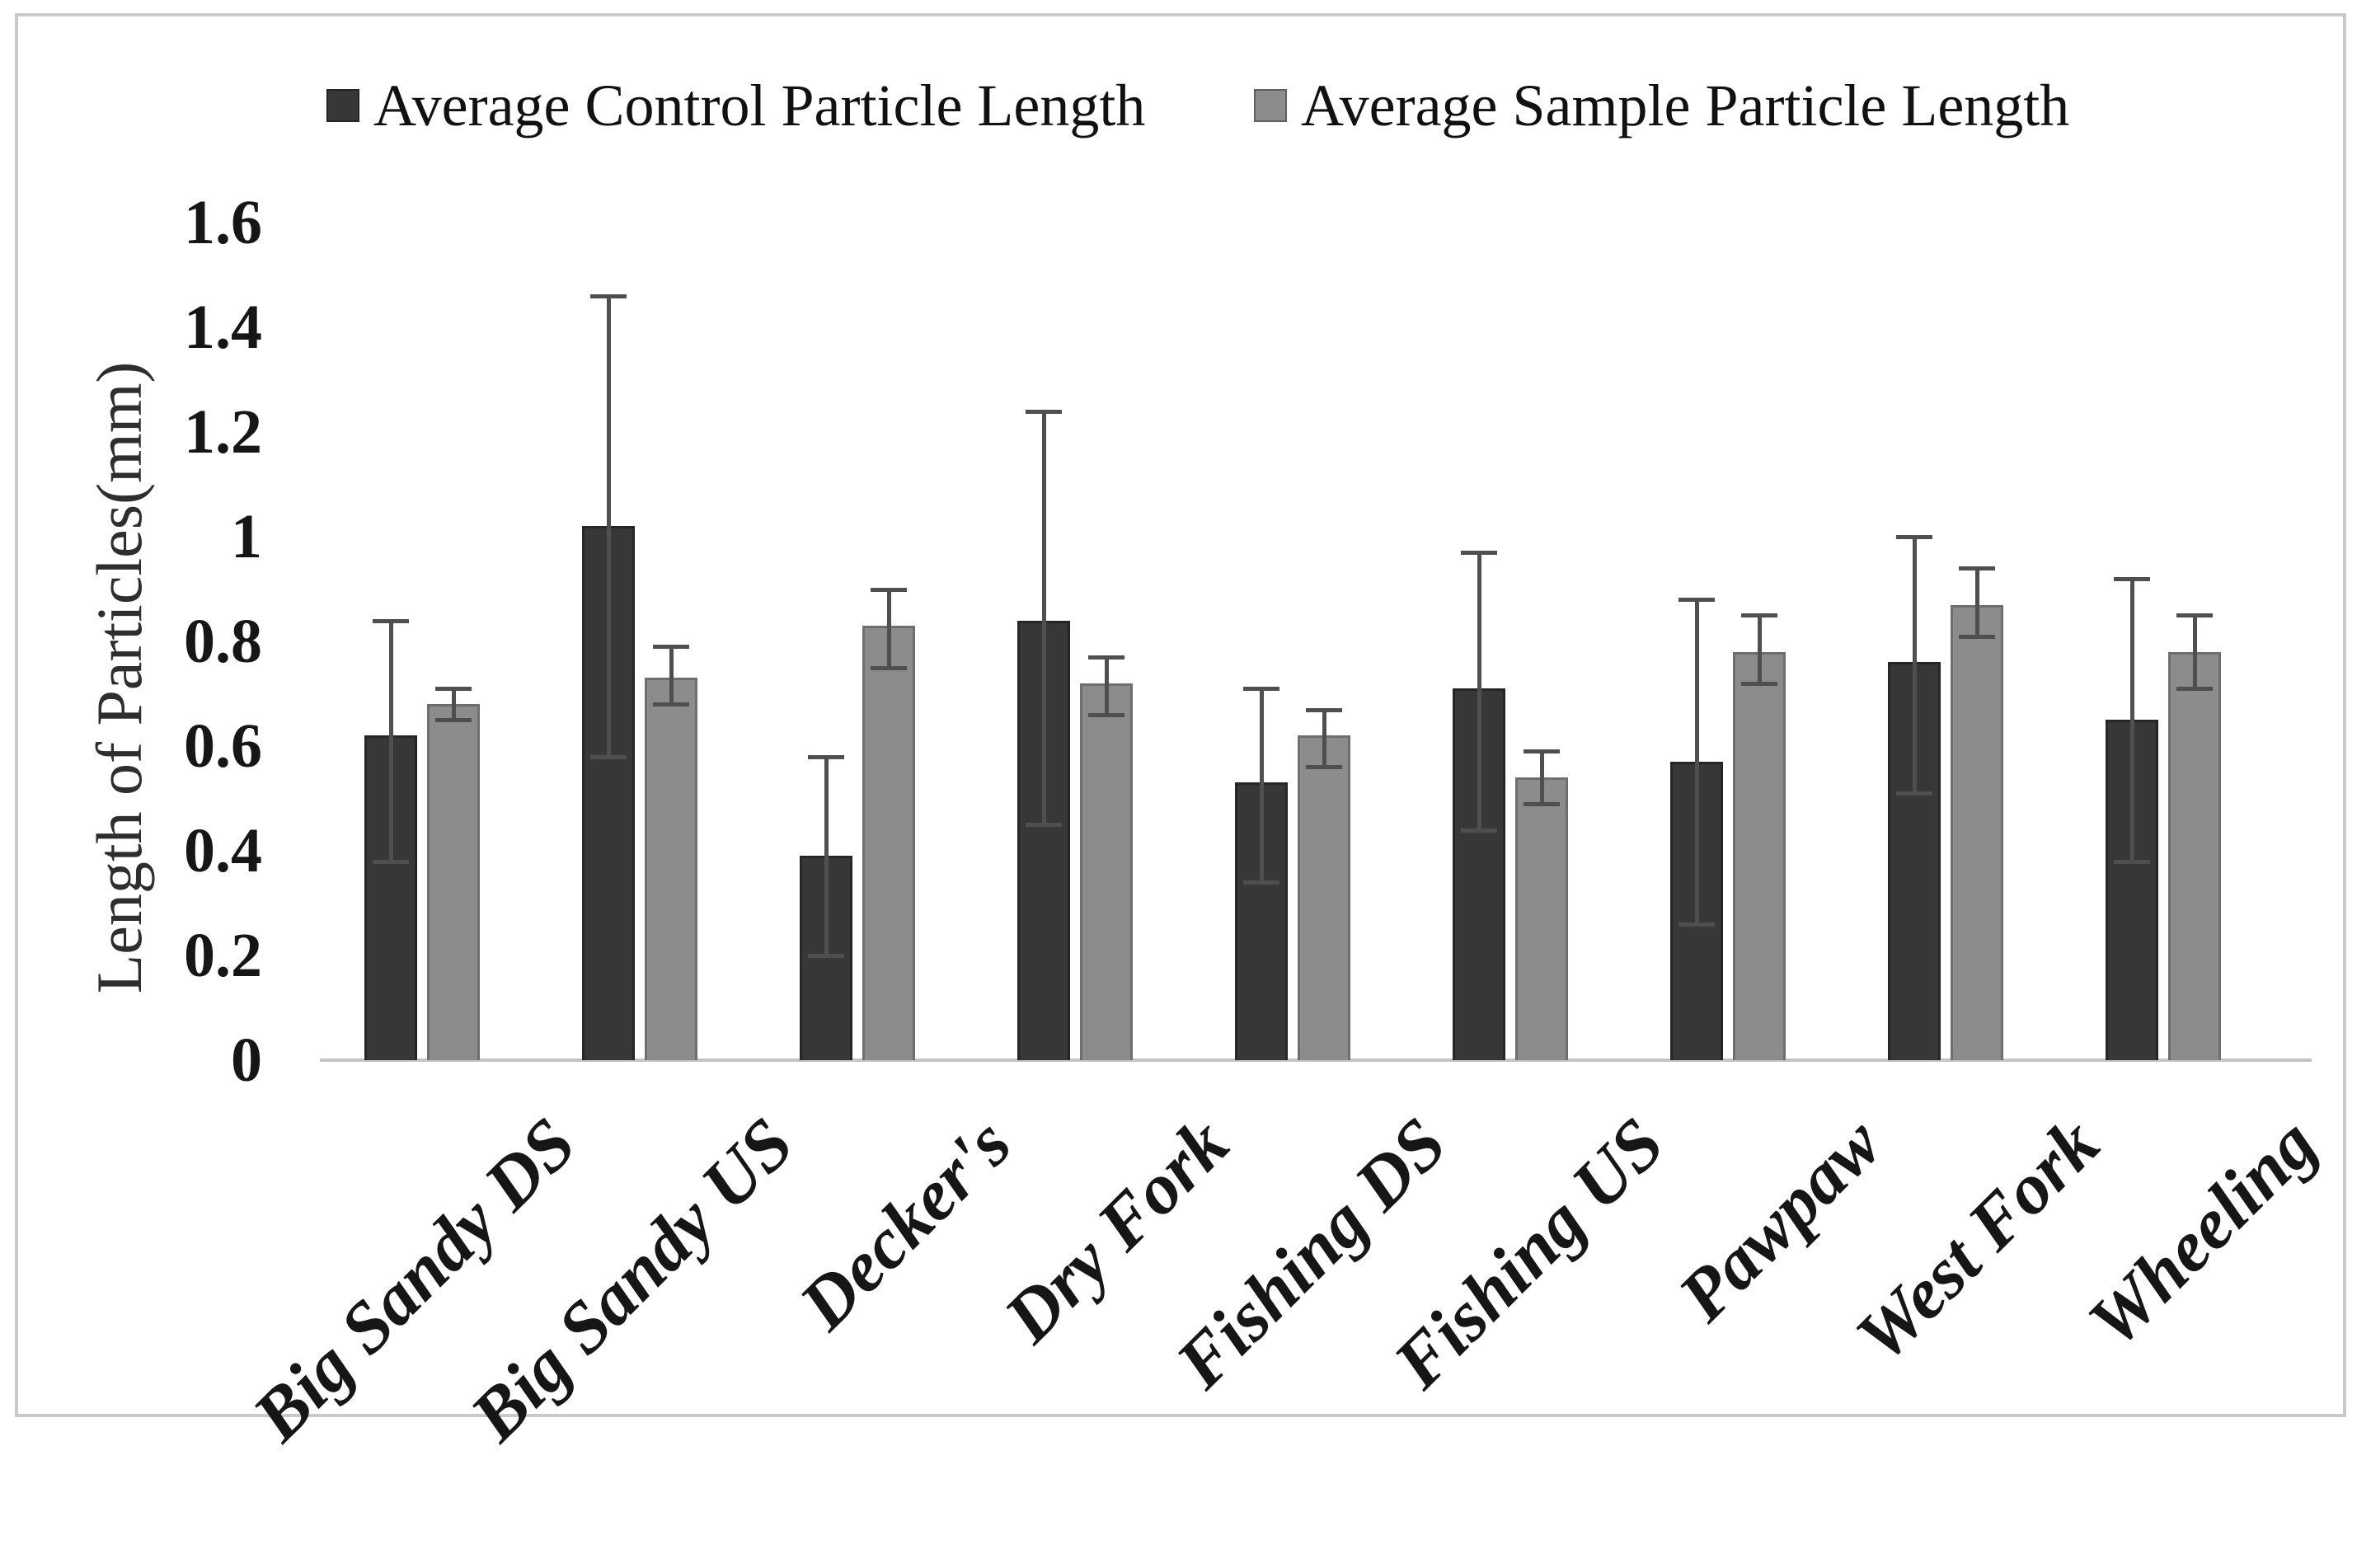 This screenshot has height=1568, width=2371. I want to click on y-tick-label: 1.6, so click(223, 222).